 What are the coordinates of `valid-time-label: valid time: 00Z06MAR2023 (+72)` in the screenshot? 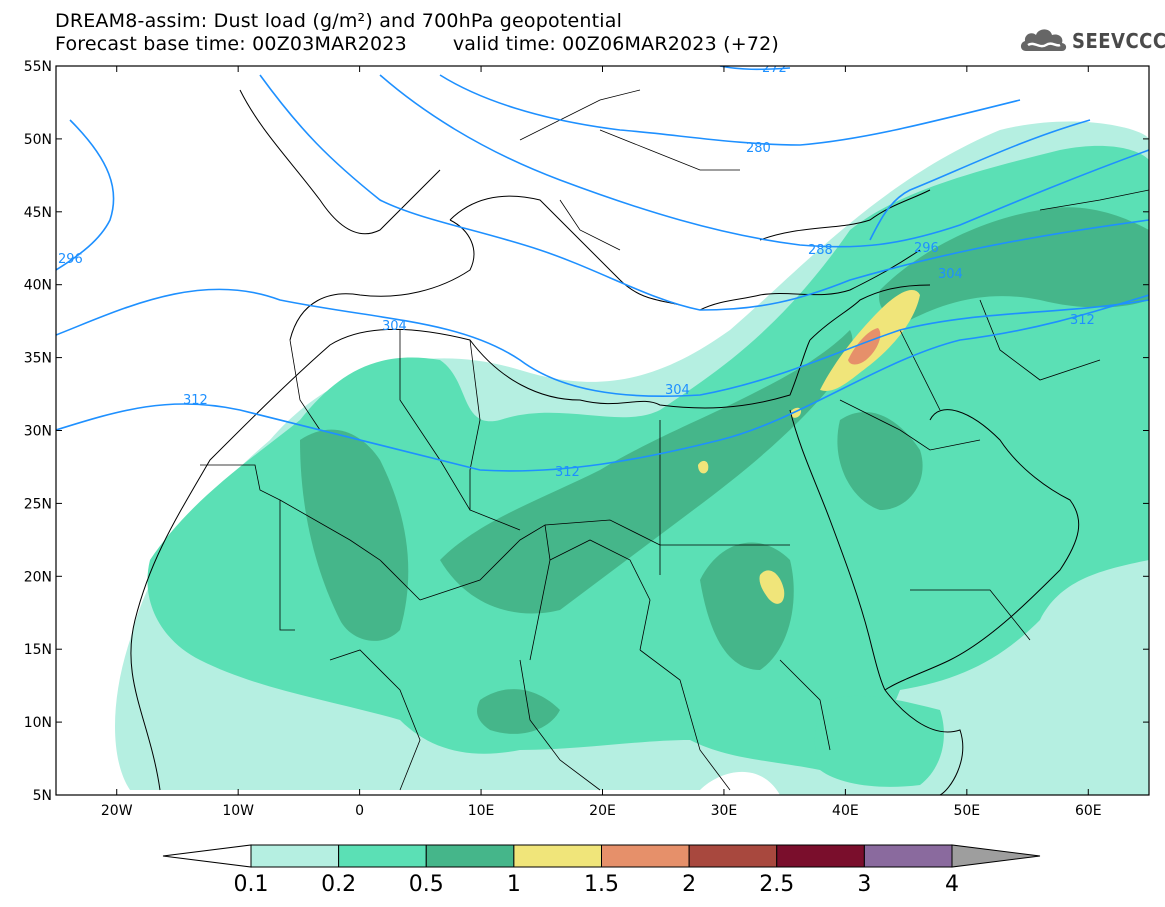 It's located at (616, 44).